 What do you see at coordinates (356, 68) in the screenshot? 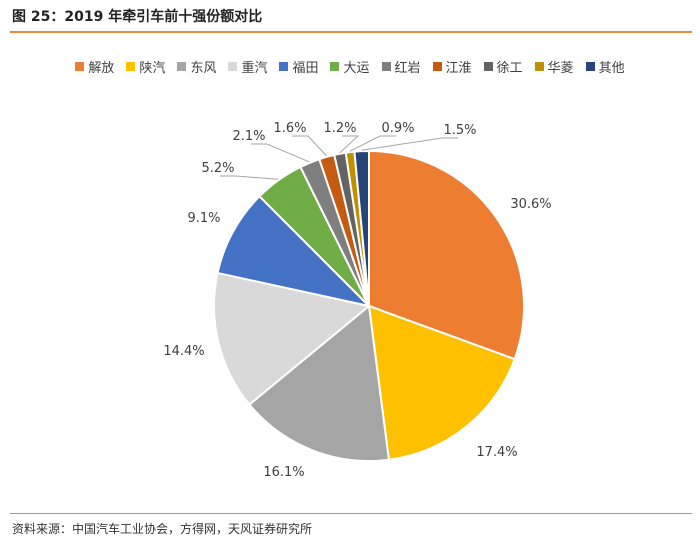
I see `legend-label: 大运` at bounding box center [356, 68].